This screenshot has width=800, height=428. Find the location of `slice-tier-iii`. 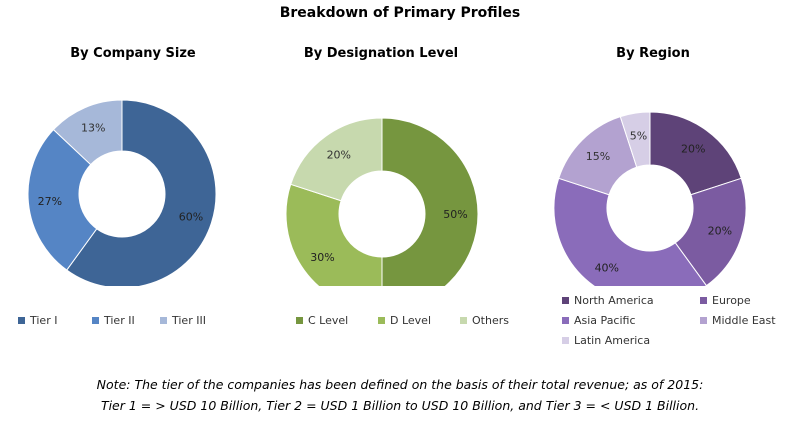

slice-tier-iii is located at coordinates (87, 132).